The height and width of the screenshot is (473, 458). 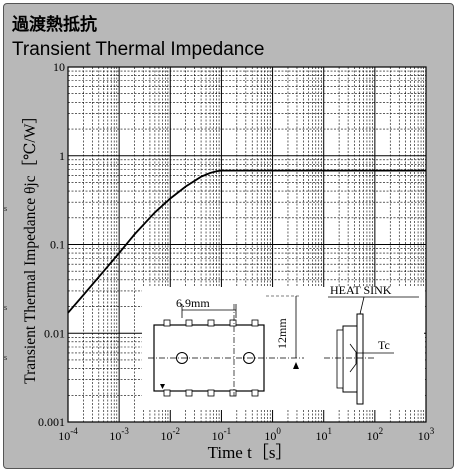 I want to click on chart-title-japanese: 過渡熱抵抗, so click(x=54, y=25).